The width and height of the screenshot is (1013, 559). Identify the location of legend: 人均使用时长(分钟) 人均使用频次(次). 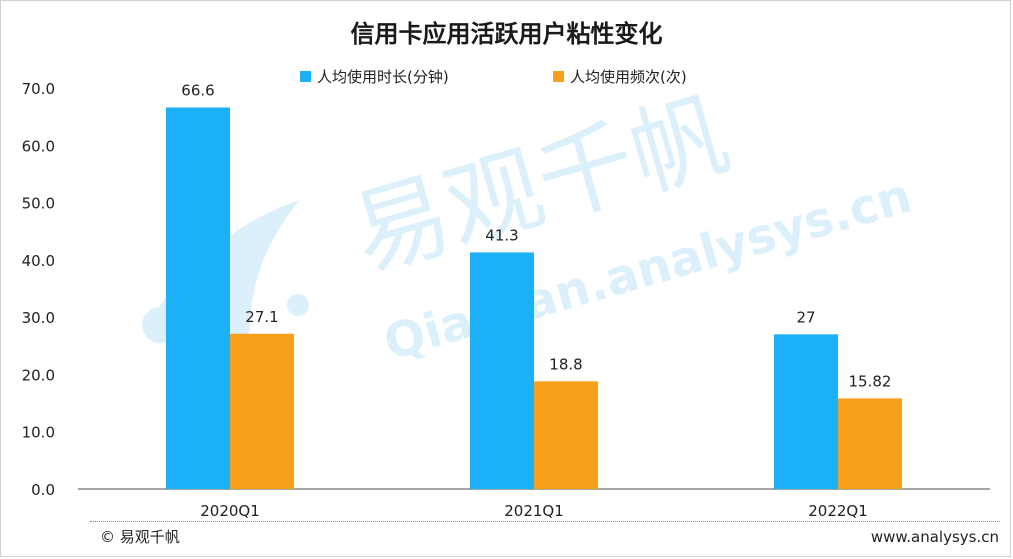
(506, 76).